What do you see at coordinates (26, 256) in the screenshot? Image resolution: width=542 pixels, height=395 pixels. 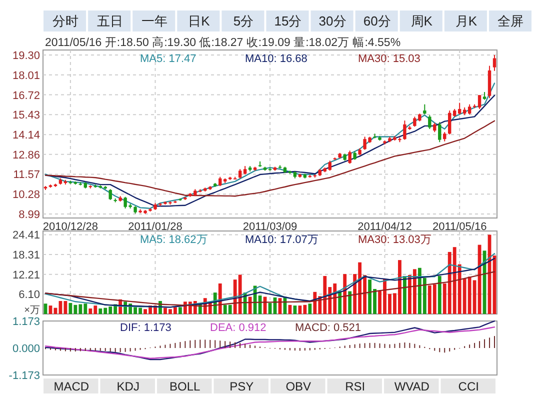 I see `y-tick-label: 18.31` at bounding box center [26, 256].